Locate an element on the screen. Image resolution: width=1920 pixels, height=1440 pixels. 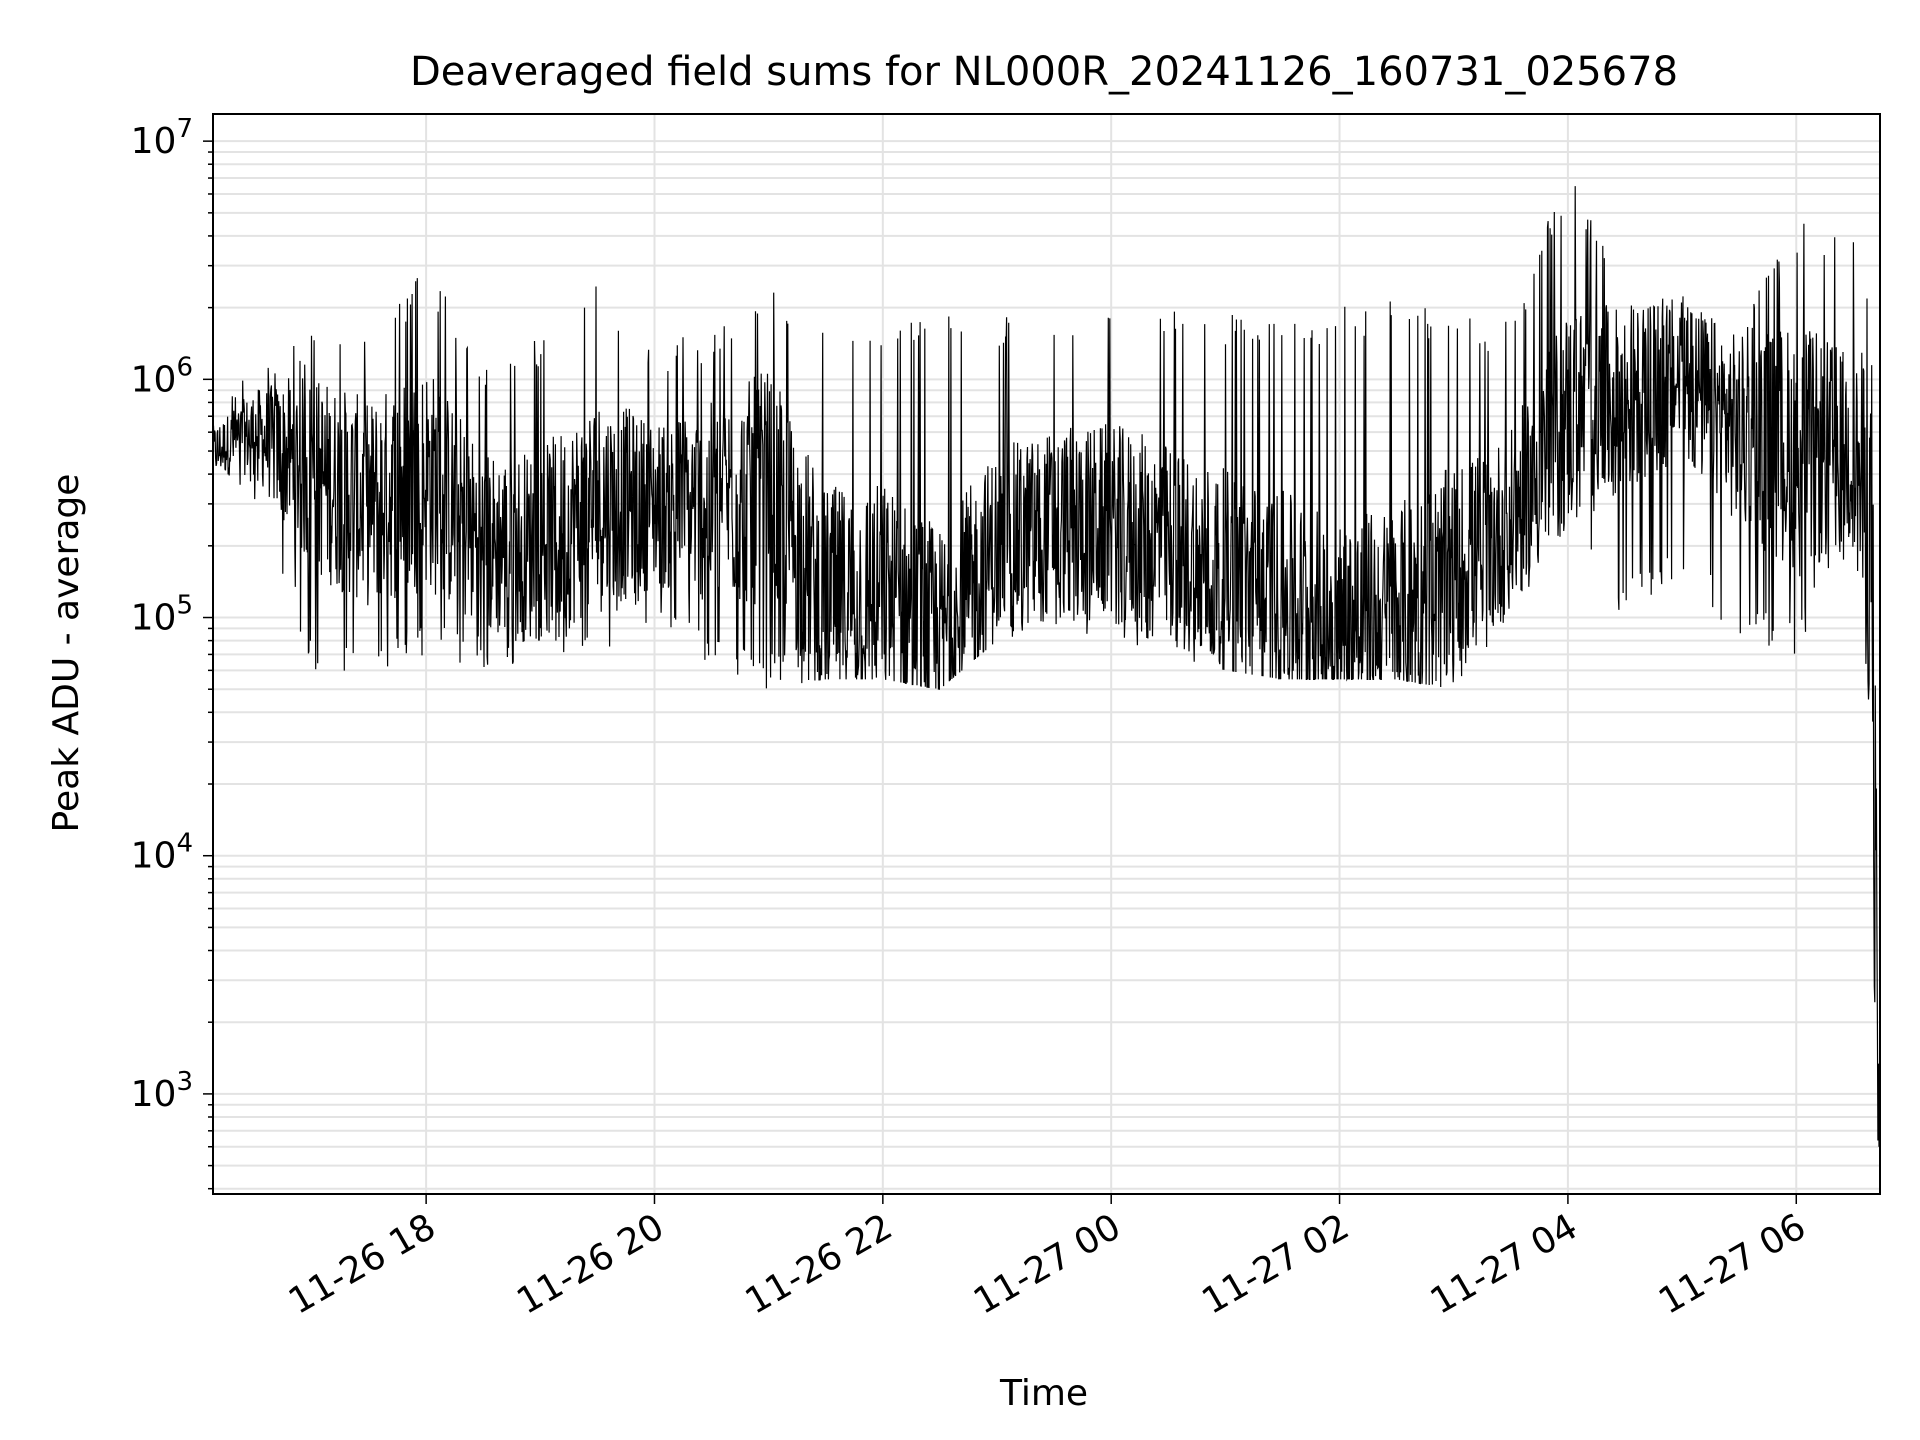
x-axis-label: Time is located at coordinates (1043, 1393).